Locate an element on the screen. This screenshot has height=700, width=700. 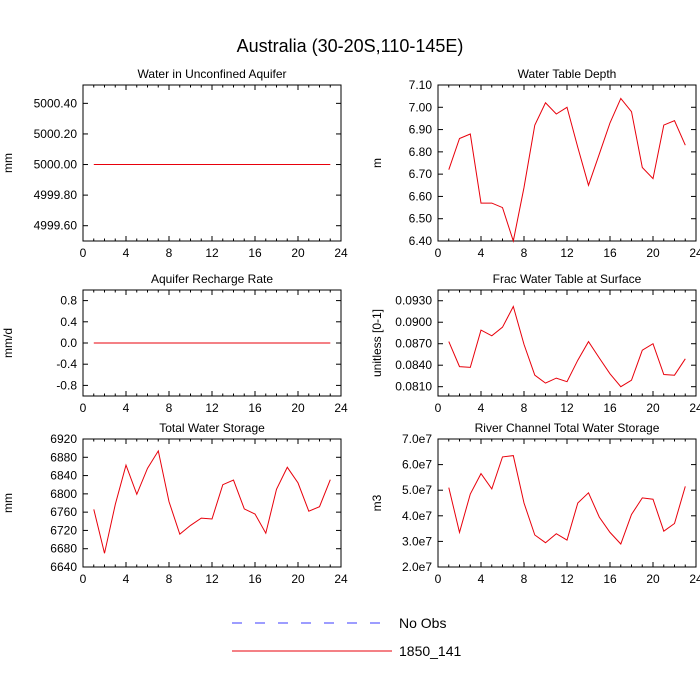
y-tick-label: 6.50 is located at coordinates (421, 219).